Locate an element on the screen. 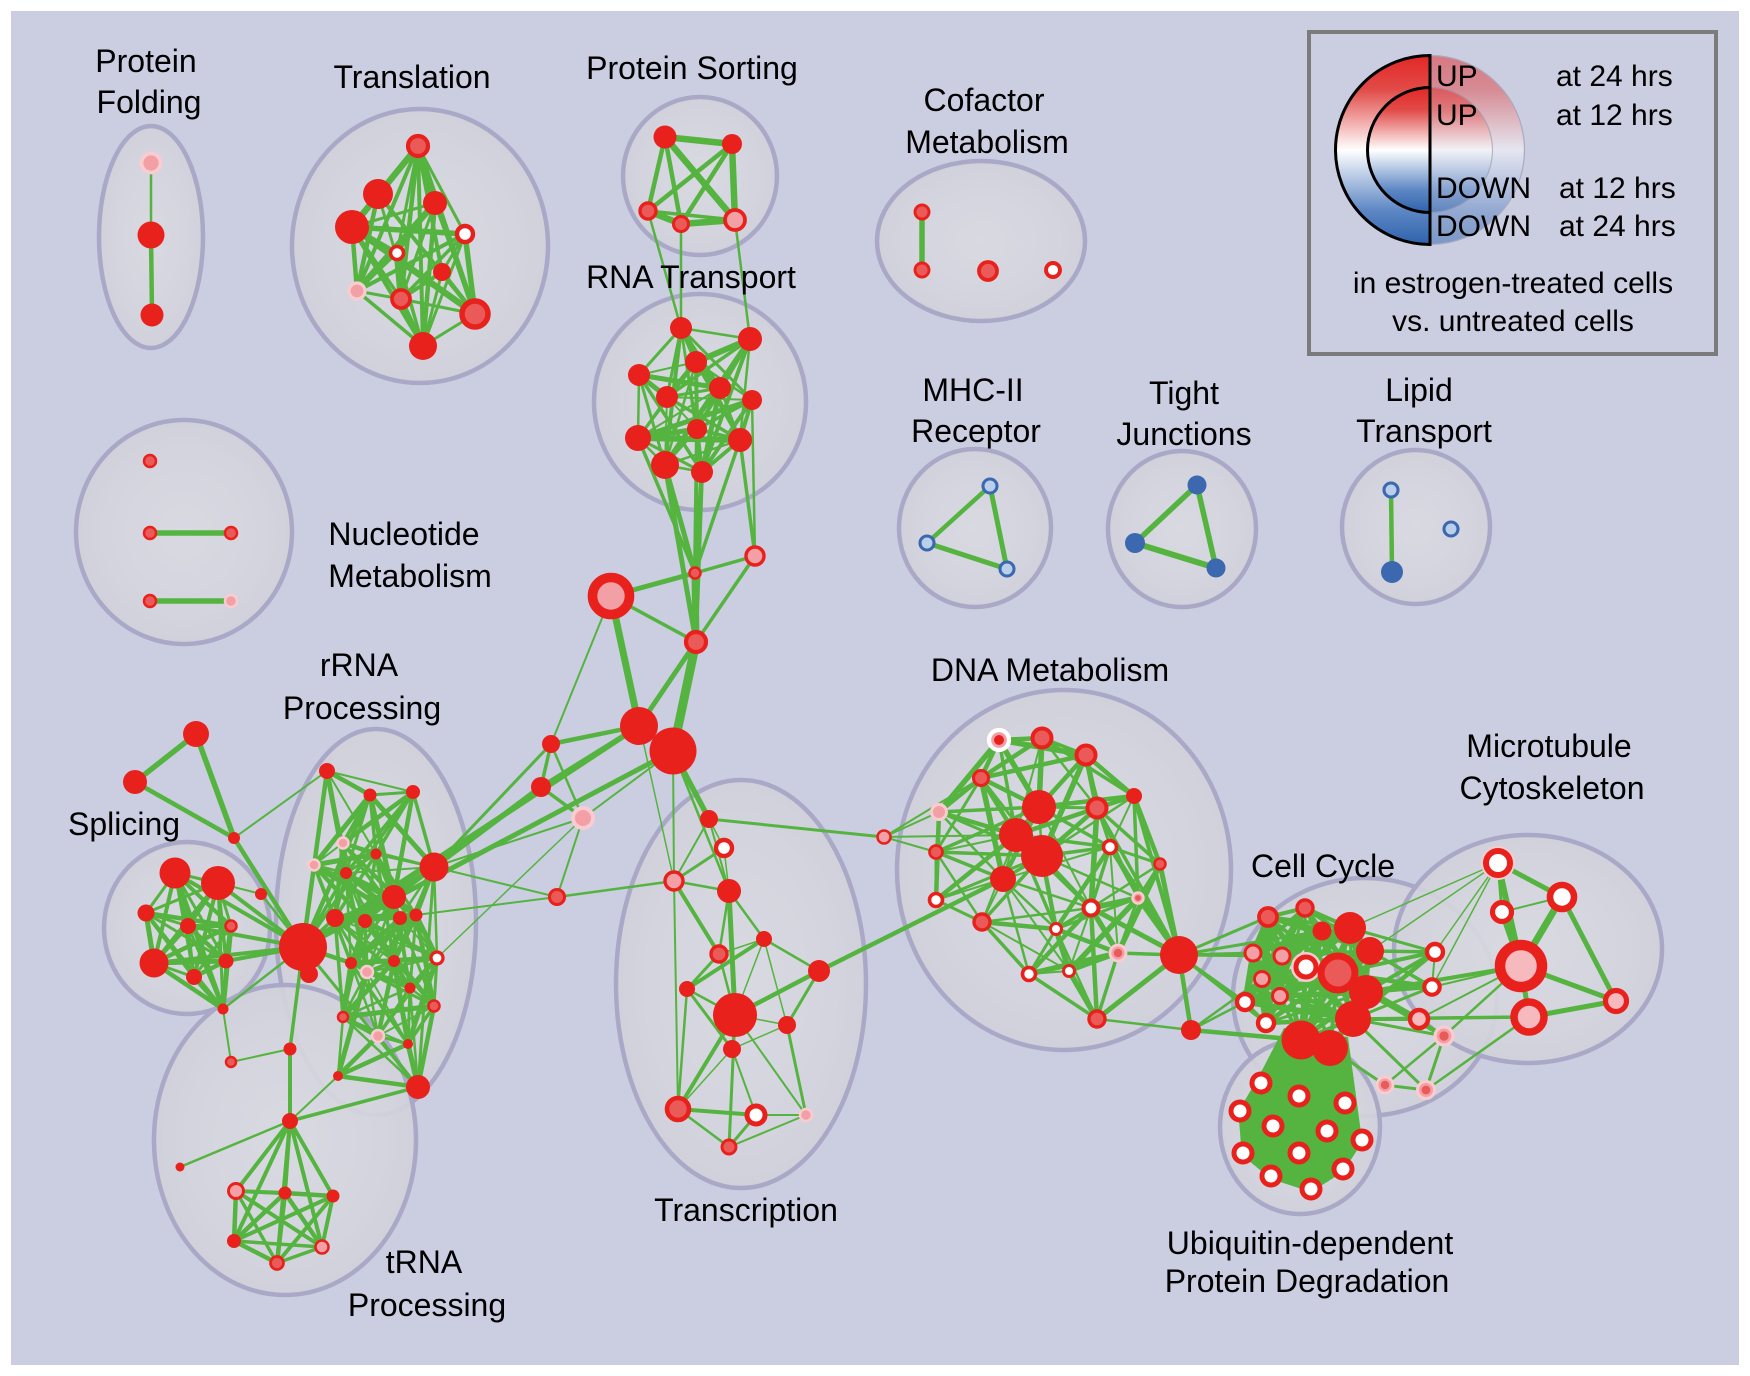 This screenshot has height=1376, width=1750. svg-text: Ubiquitin-dependent is located at coordinates (1310, 1243).